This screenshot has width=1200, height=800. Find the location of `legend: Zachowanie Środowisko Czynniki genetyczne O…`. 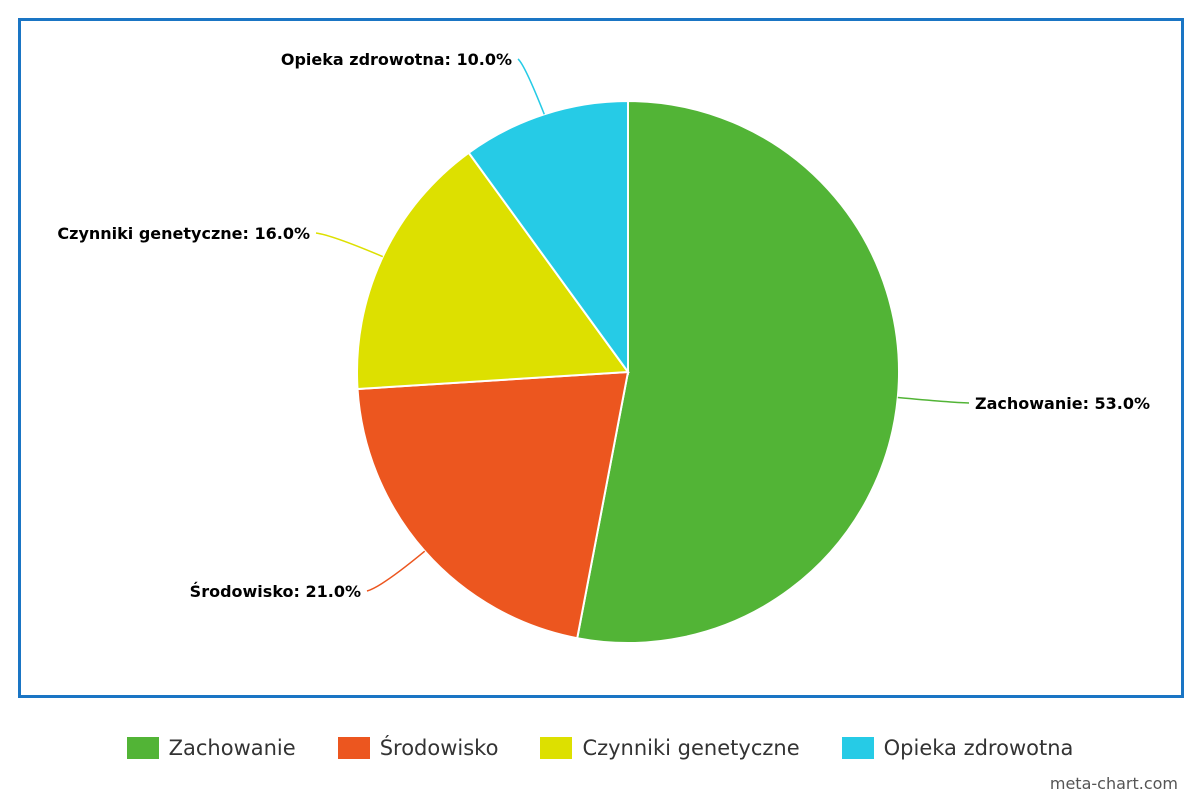

legend: Zachowanie Środowisko Czynniki genetyczne O… is located at coordinates (600, 748).